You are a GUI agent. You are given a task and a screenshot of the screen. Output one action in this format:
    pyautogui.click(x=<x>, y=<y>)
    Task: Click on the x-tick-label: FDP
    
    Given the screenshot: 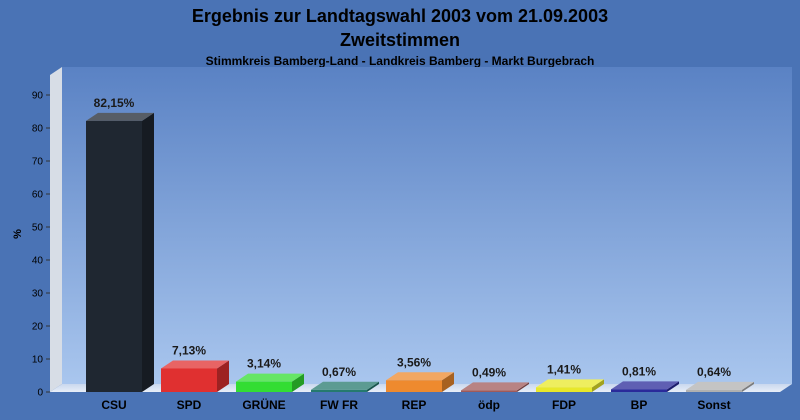 What is the action you would take?
    pyautogui.click(x=564, y=405)
    